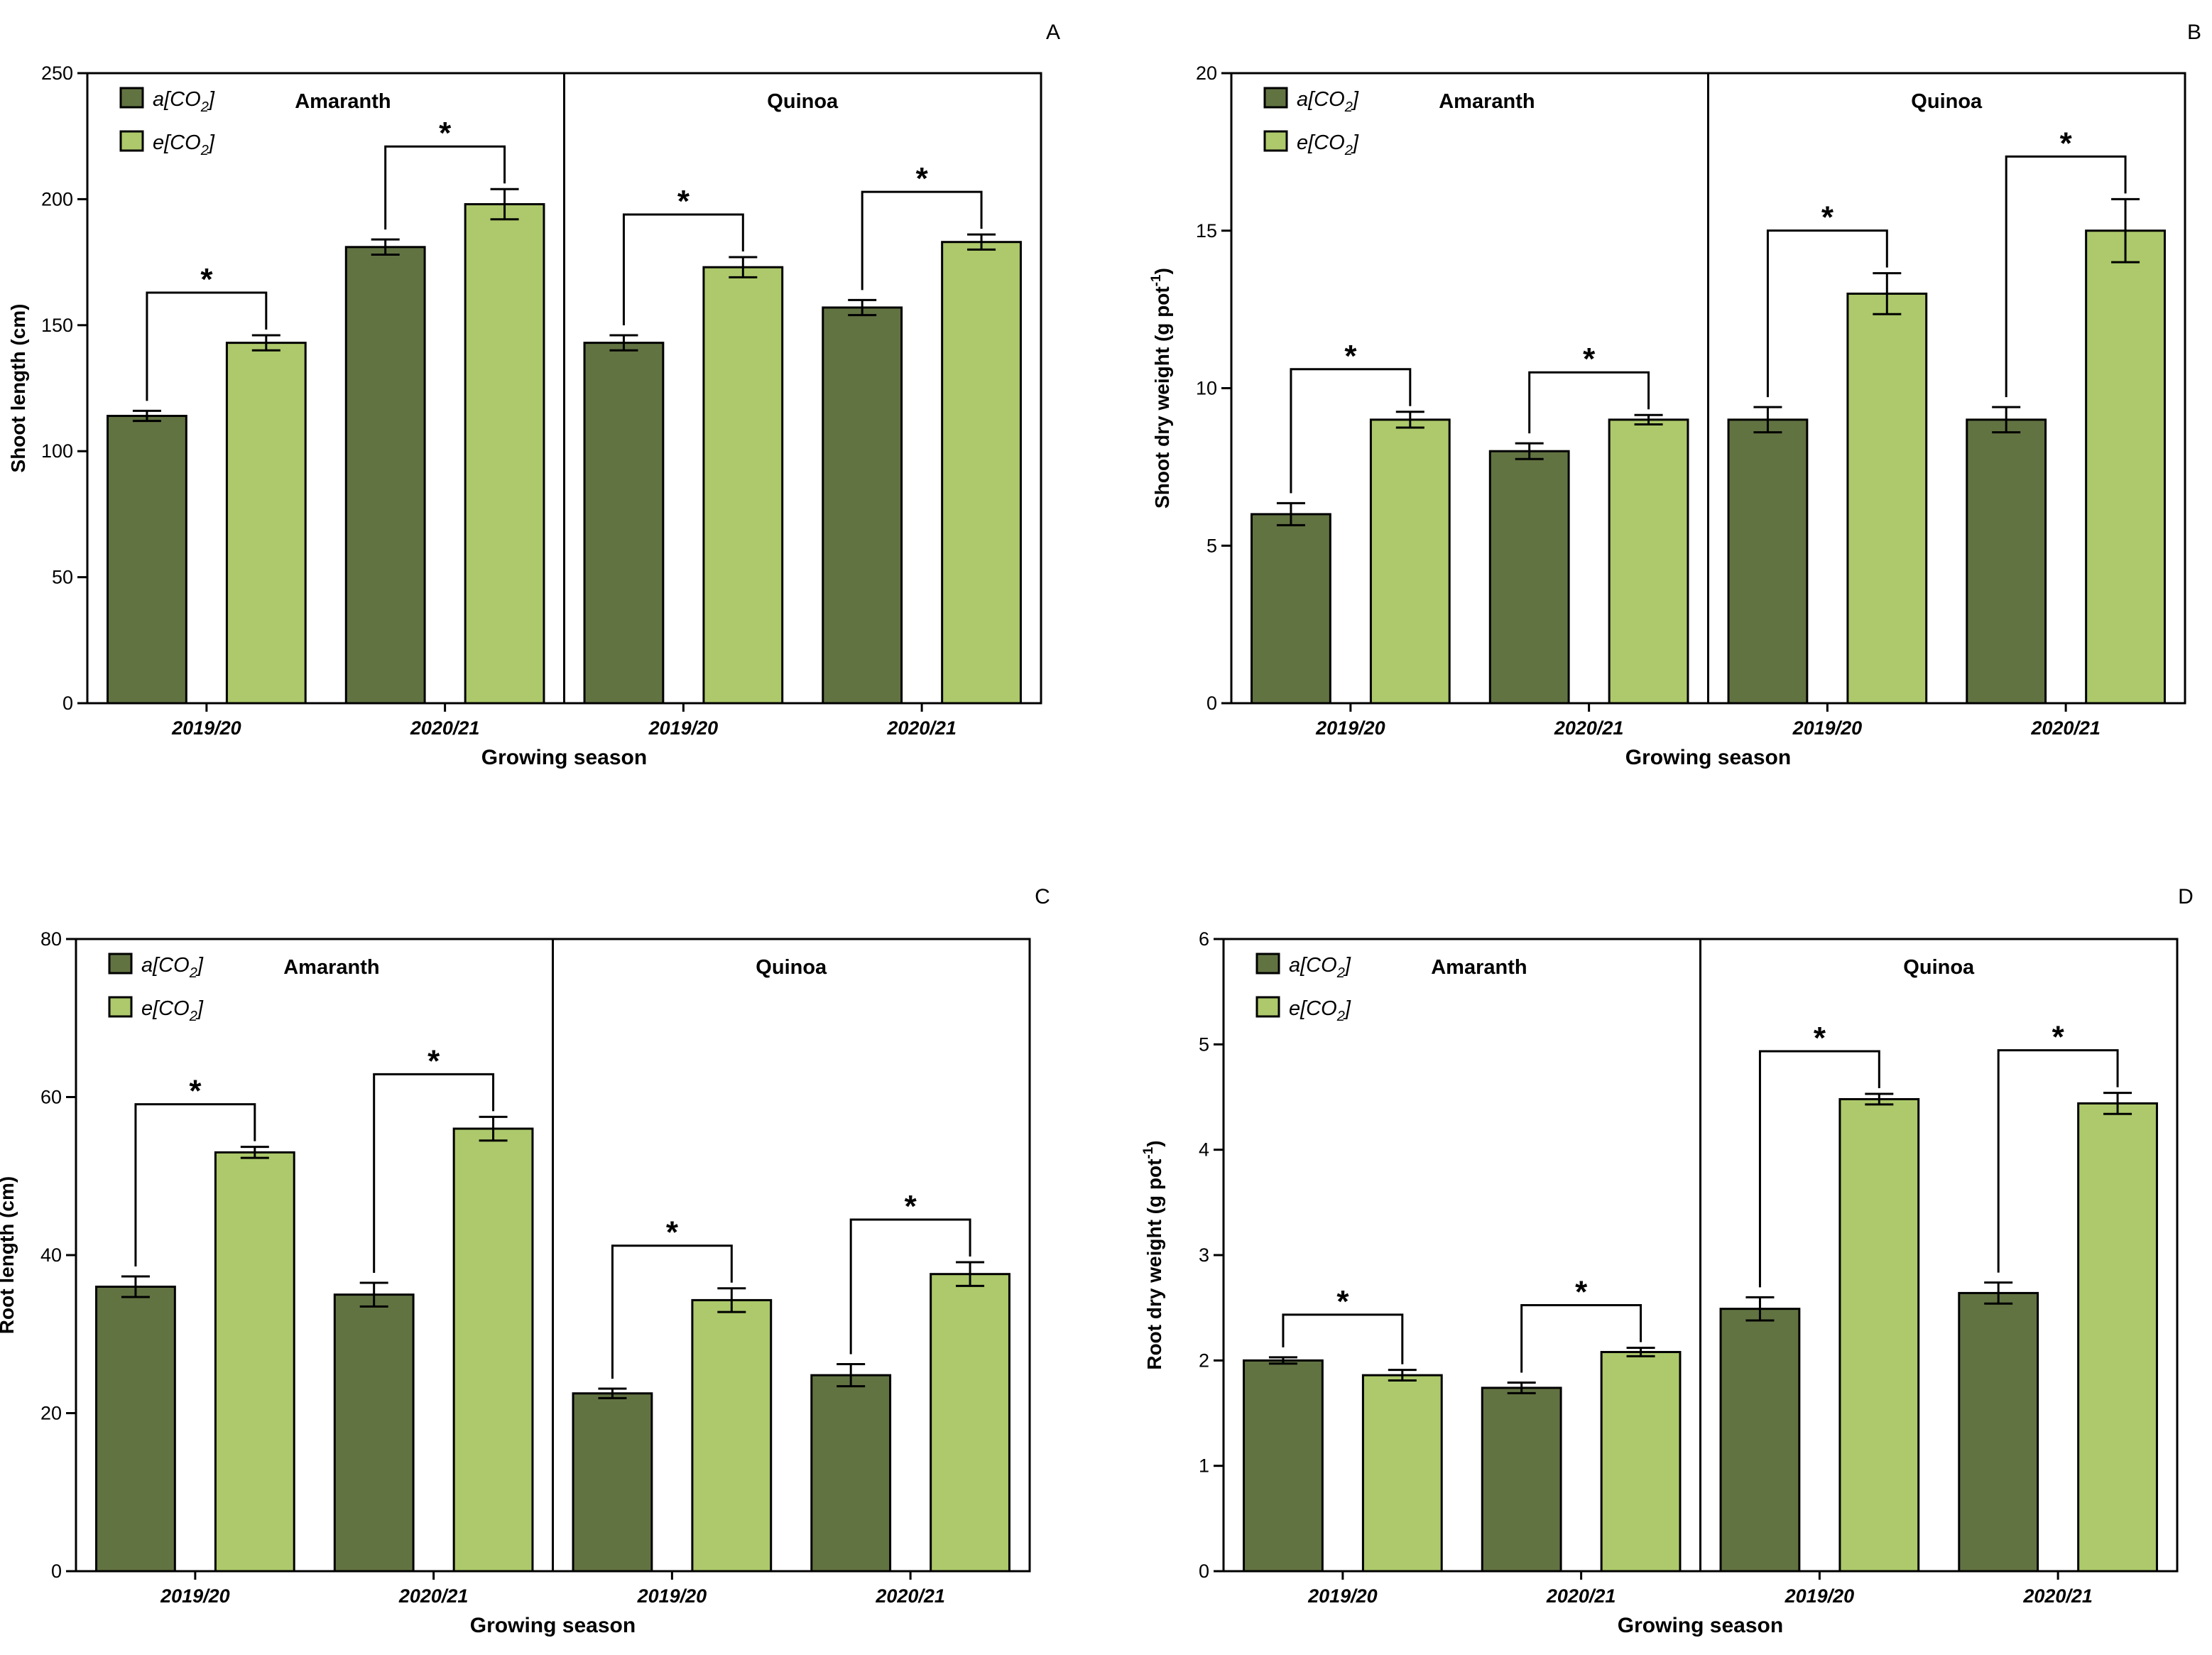  What do you see at coordinates (51, 1097) in the screenshot?
I see `y-tick-label: 60` at bounding box center [51, 1097].